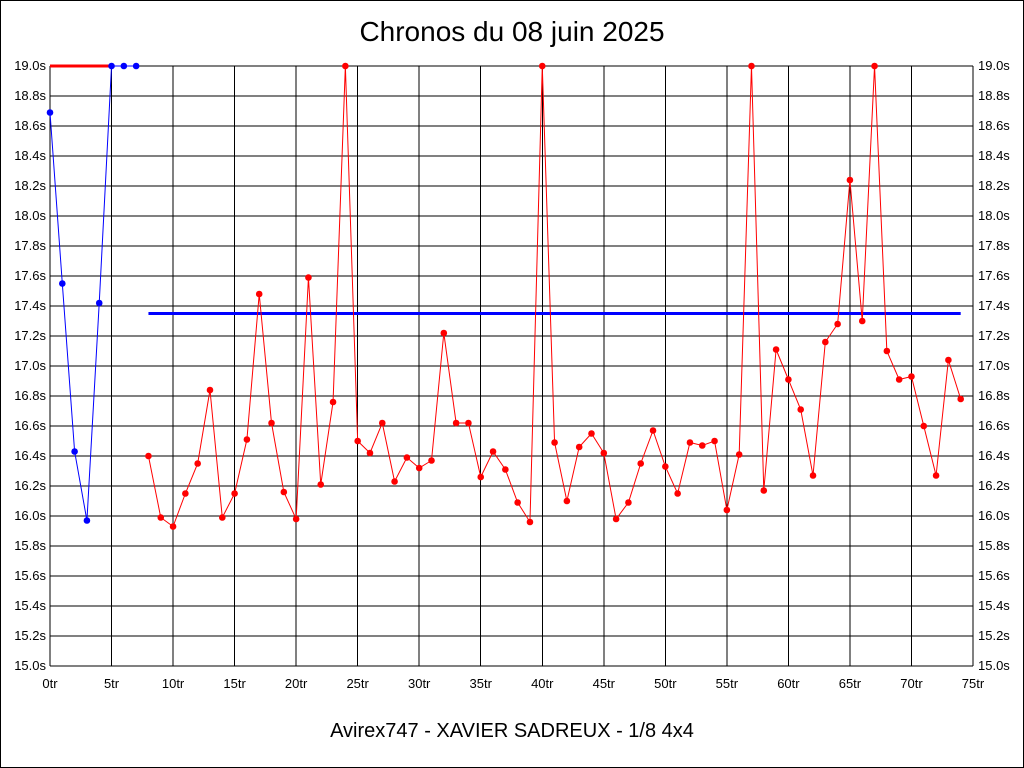 The height and width of the screenshot is (768, 1024). I want to click on chart-subtitle: Avirex747 - XAVIER SADREUX - 1/8 4x4, so click(512, 731).